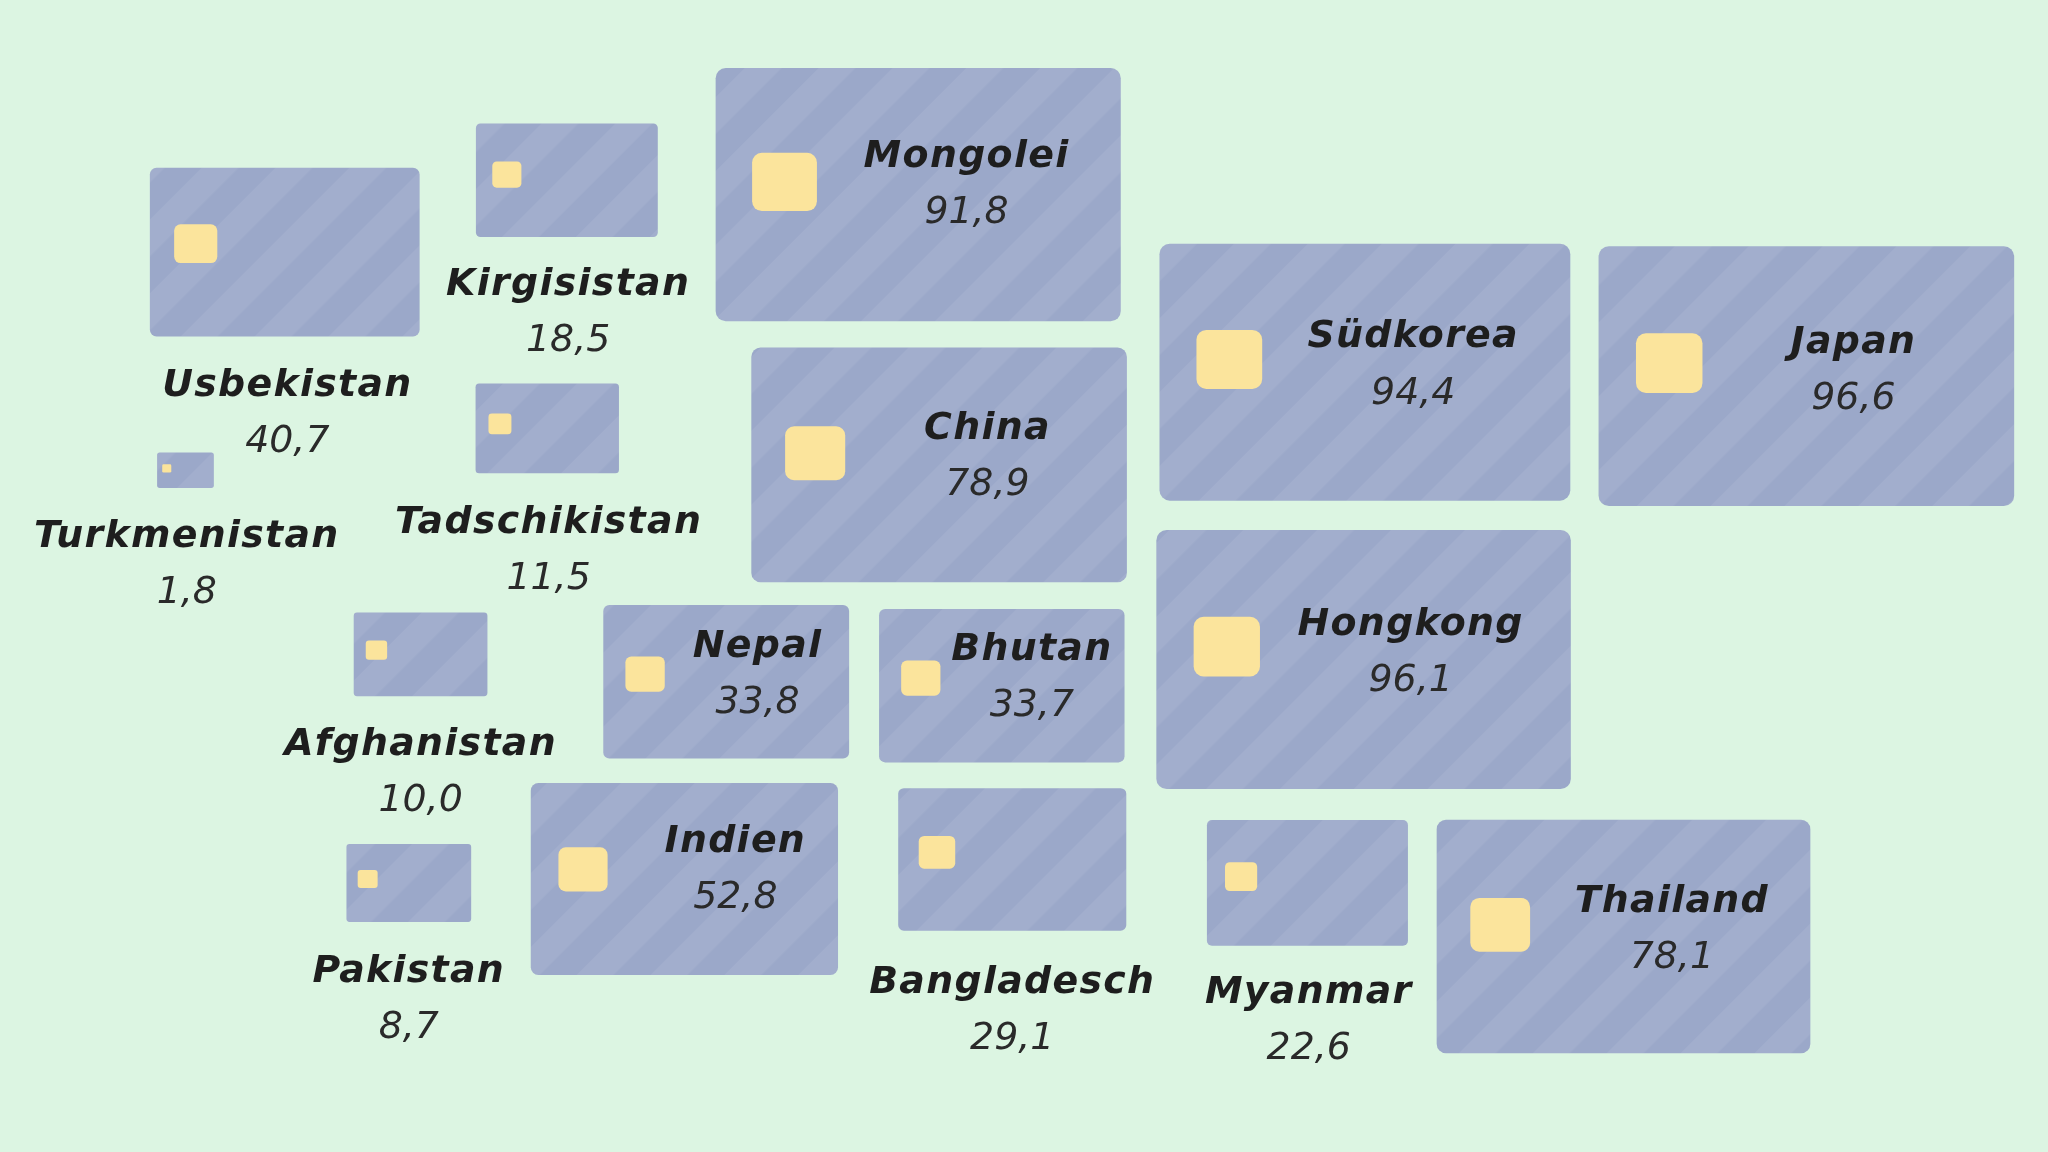 The image size is (2048, 1152). Describe the element at coordinates (1671, 954) in the screenshot. I see `data-label: 78,1` at that location.